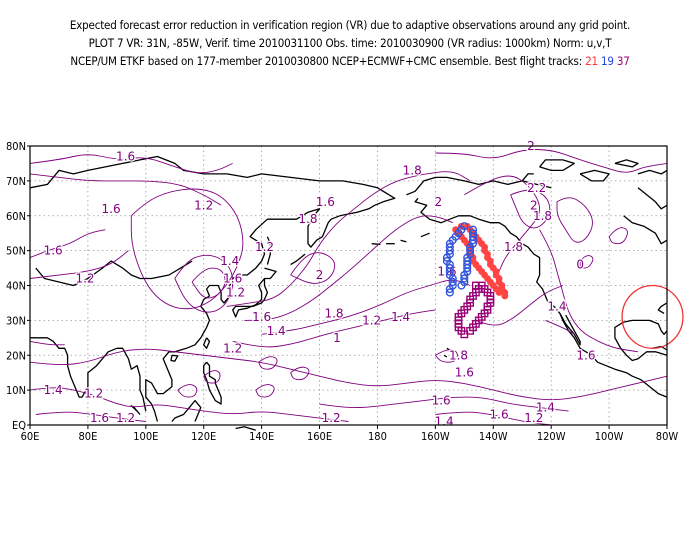 This screenshot has width=700, height=540. What do you see at coordinates (319, 436) in the screenshot?
I see `lon-tick-label: 160E` at bounding box center [319, 436].